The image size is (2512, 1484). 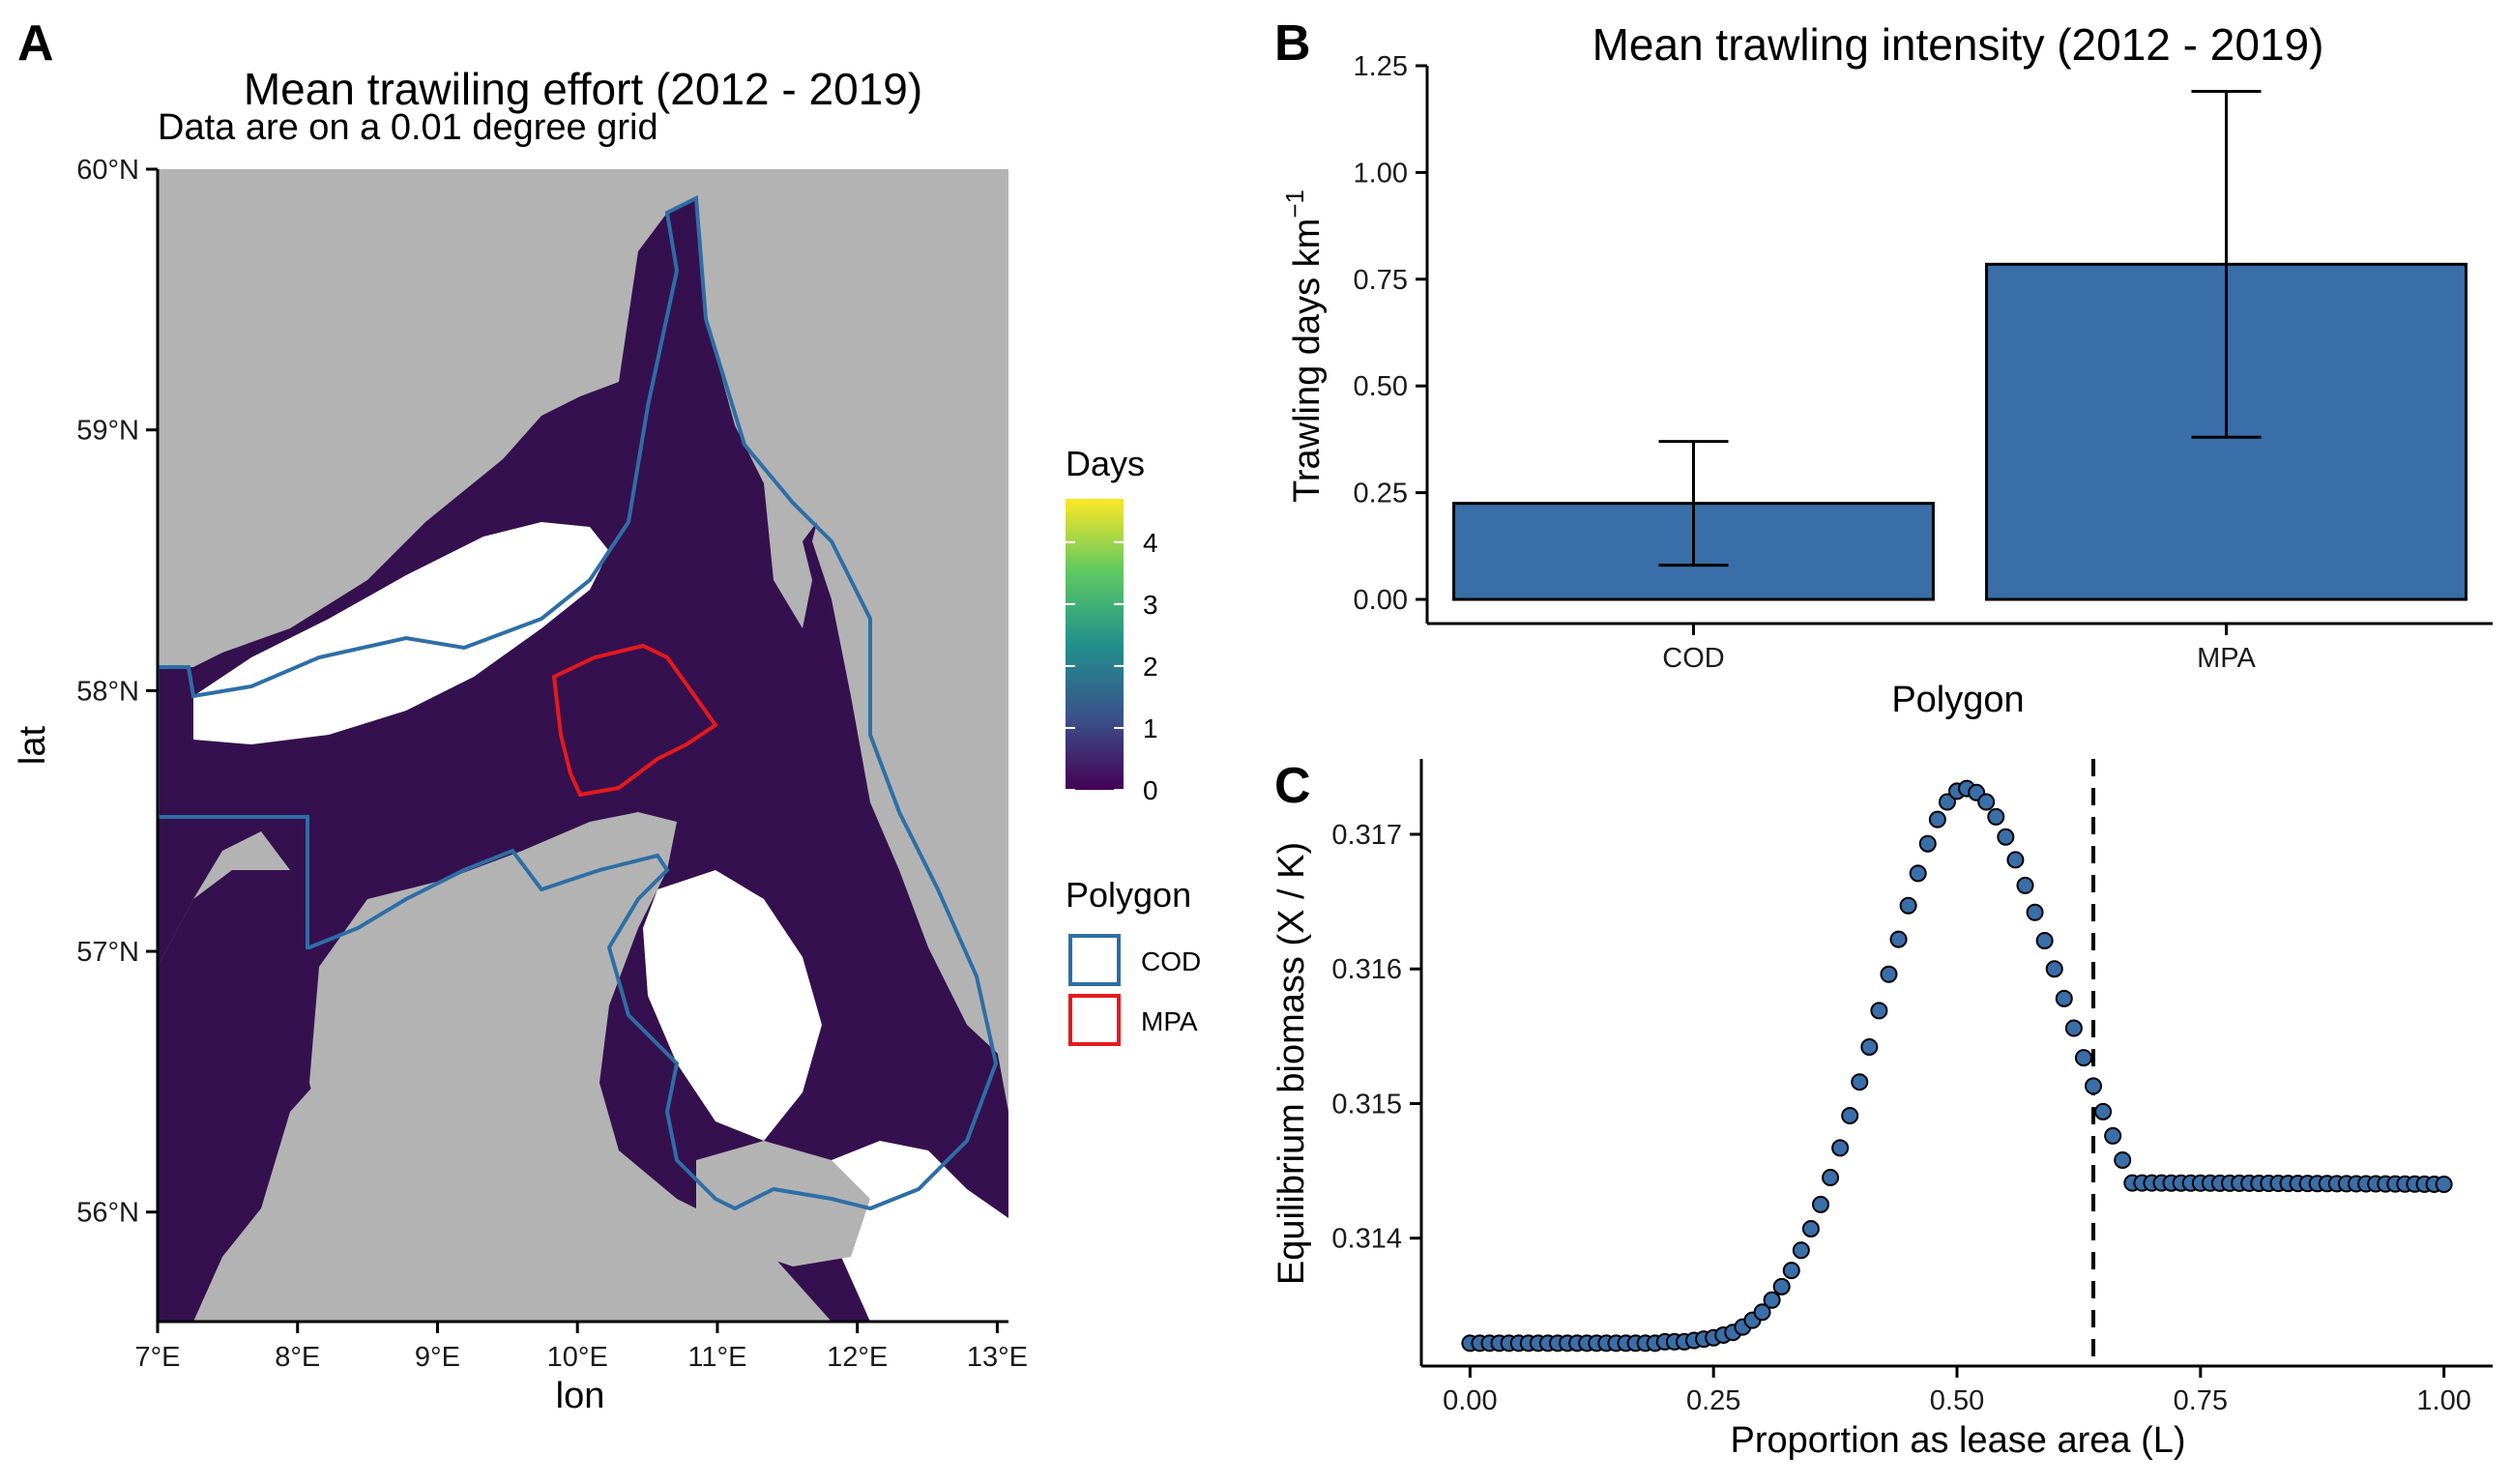 I want to click on legend-days: Days 0 1 2 3 4, so click(x=1112, y=625).